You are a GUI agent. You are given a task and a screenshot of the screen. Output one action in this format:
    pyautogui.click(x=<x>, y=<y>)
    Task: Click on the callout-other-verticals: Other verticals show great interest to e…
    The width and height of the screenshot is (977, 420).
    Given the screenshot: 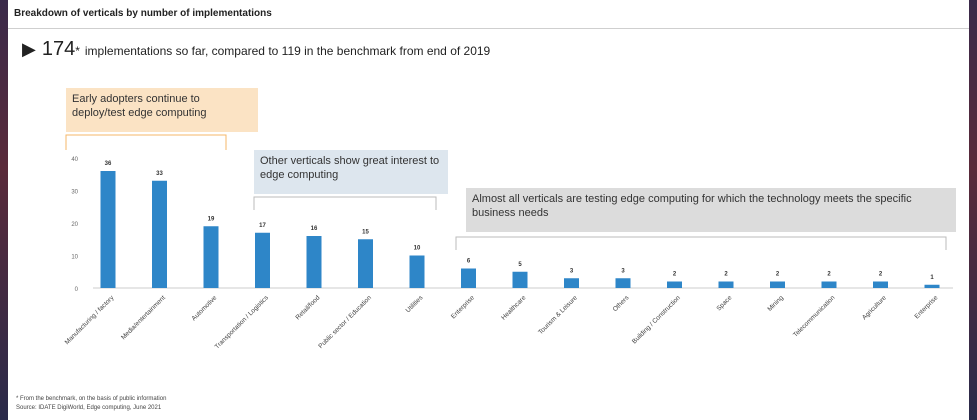 What is the action you would take?
    pyautogui.click(x=351, y=172)
    